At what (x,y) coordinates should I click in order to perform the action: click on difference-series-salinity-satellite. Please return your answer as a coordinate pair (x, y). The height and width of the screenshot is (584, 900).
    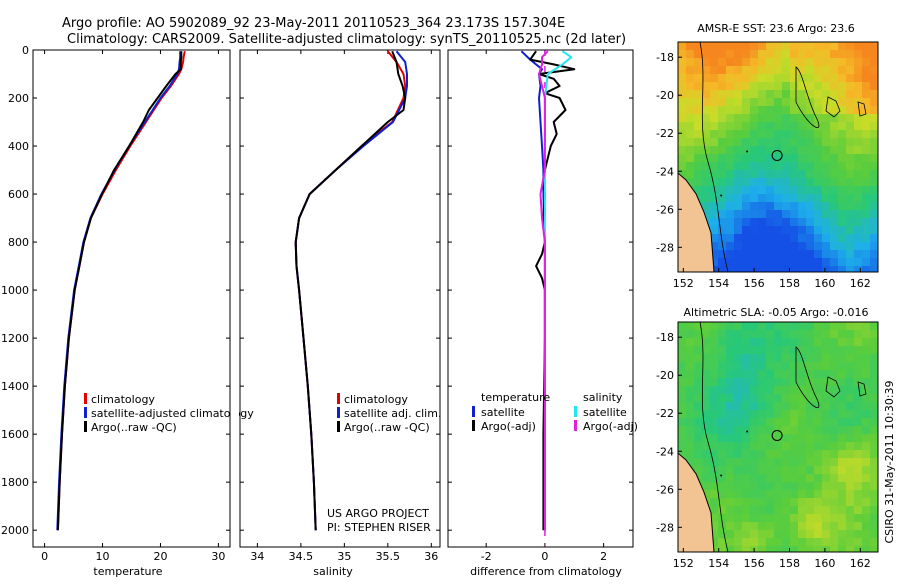
    Looking at the image, I should click on (558, 290).